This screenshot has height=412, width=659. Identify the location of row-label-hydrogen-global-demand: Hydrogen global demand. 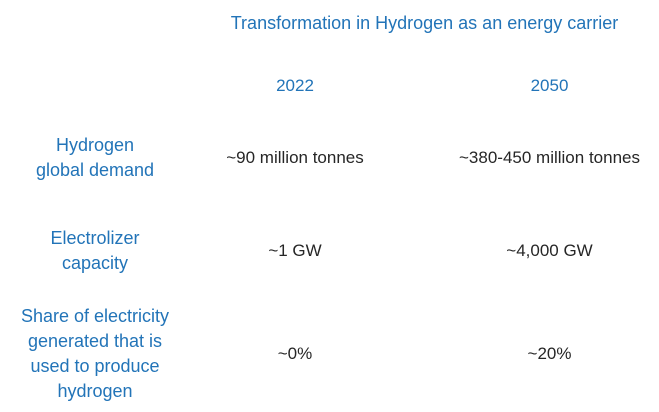
(95, 158).